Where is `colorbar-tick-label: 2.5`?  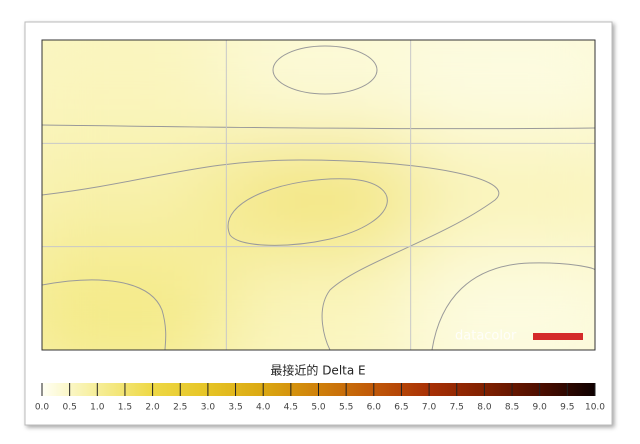 colorbar-tick-label: 2.5 is located at coordinates (180, 408).